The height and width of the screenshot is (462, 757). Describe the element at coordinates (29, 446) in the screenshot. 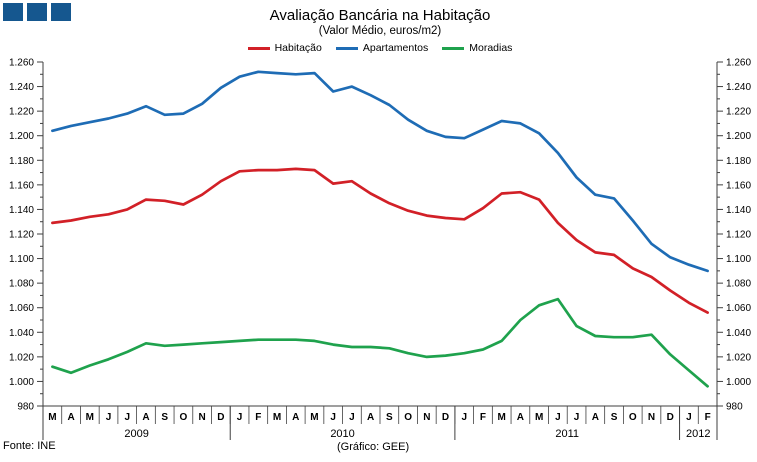

I see `source-note: Fonte: INE` at that location.